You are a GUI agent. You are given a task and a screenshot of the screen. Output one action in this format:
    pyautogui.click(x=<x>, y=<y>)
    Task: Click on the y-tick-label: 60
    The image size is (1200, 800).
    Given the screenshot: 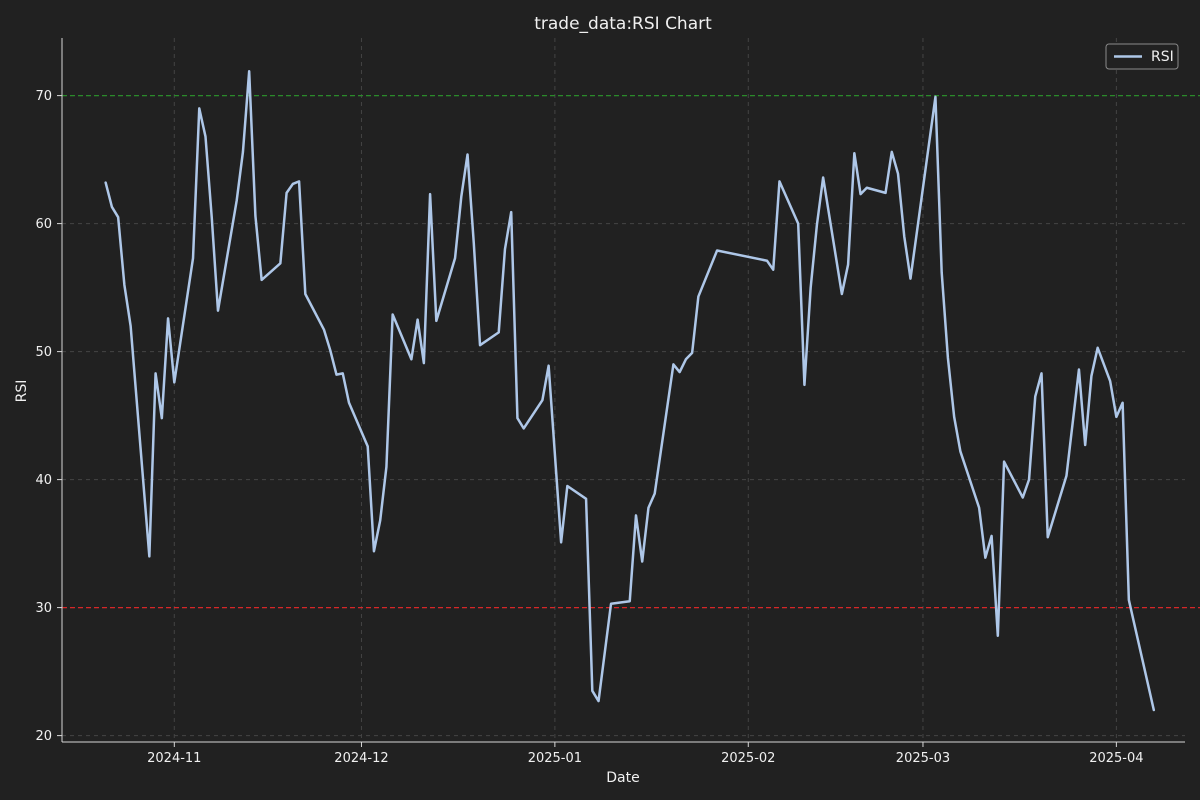 What is the action you would take?
    pyautogui.click(x=43, y=224)
    